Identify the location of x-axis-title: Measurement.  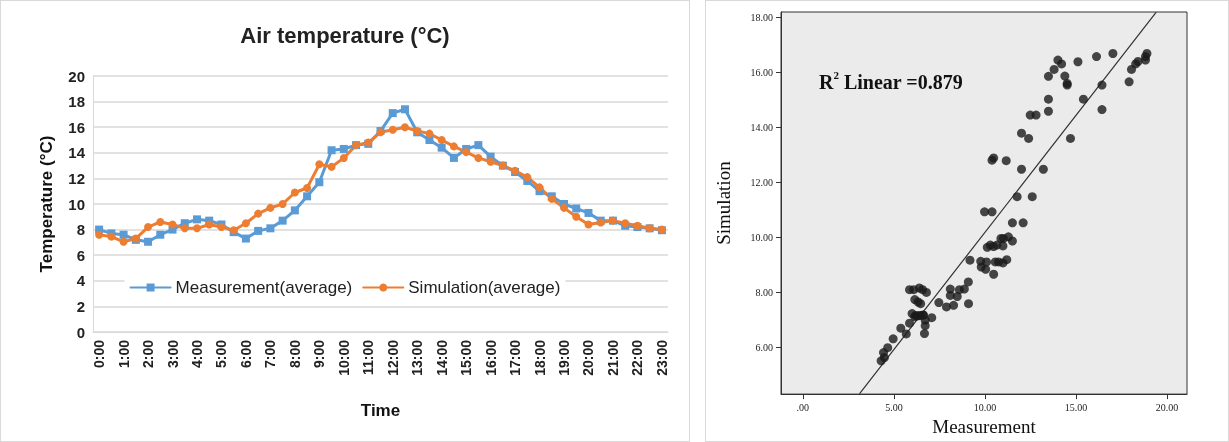
(984, 426).